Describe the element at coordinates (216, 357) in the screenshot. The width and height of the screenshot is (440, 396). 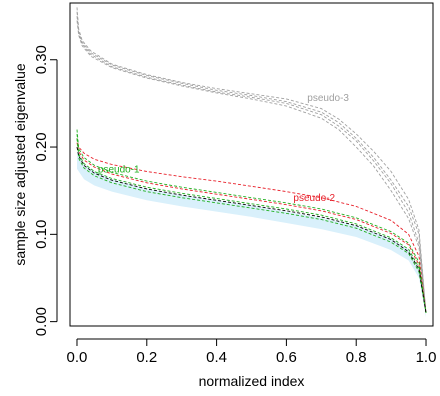
I see `x-tick-label: 0.4` at that location.